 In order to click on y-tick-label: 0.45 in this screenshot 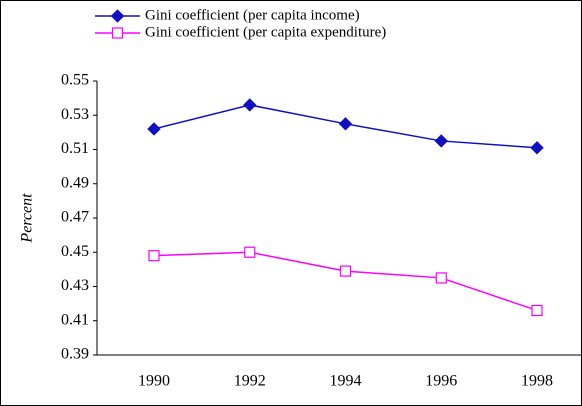, I will do `click(75, 251)`.